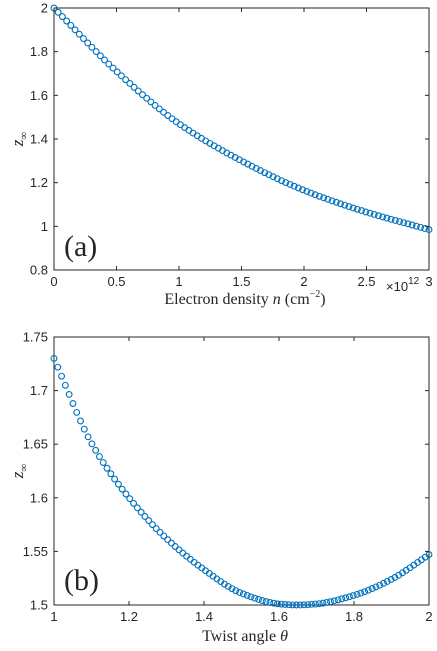  I want to click on y-tick-label: 1.6, so click(39, 95).